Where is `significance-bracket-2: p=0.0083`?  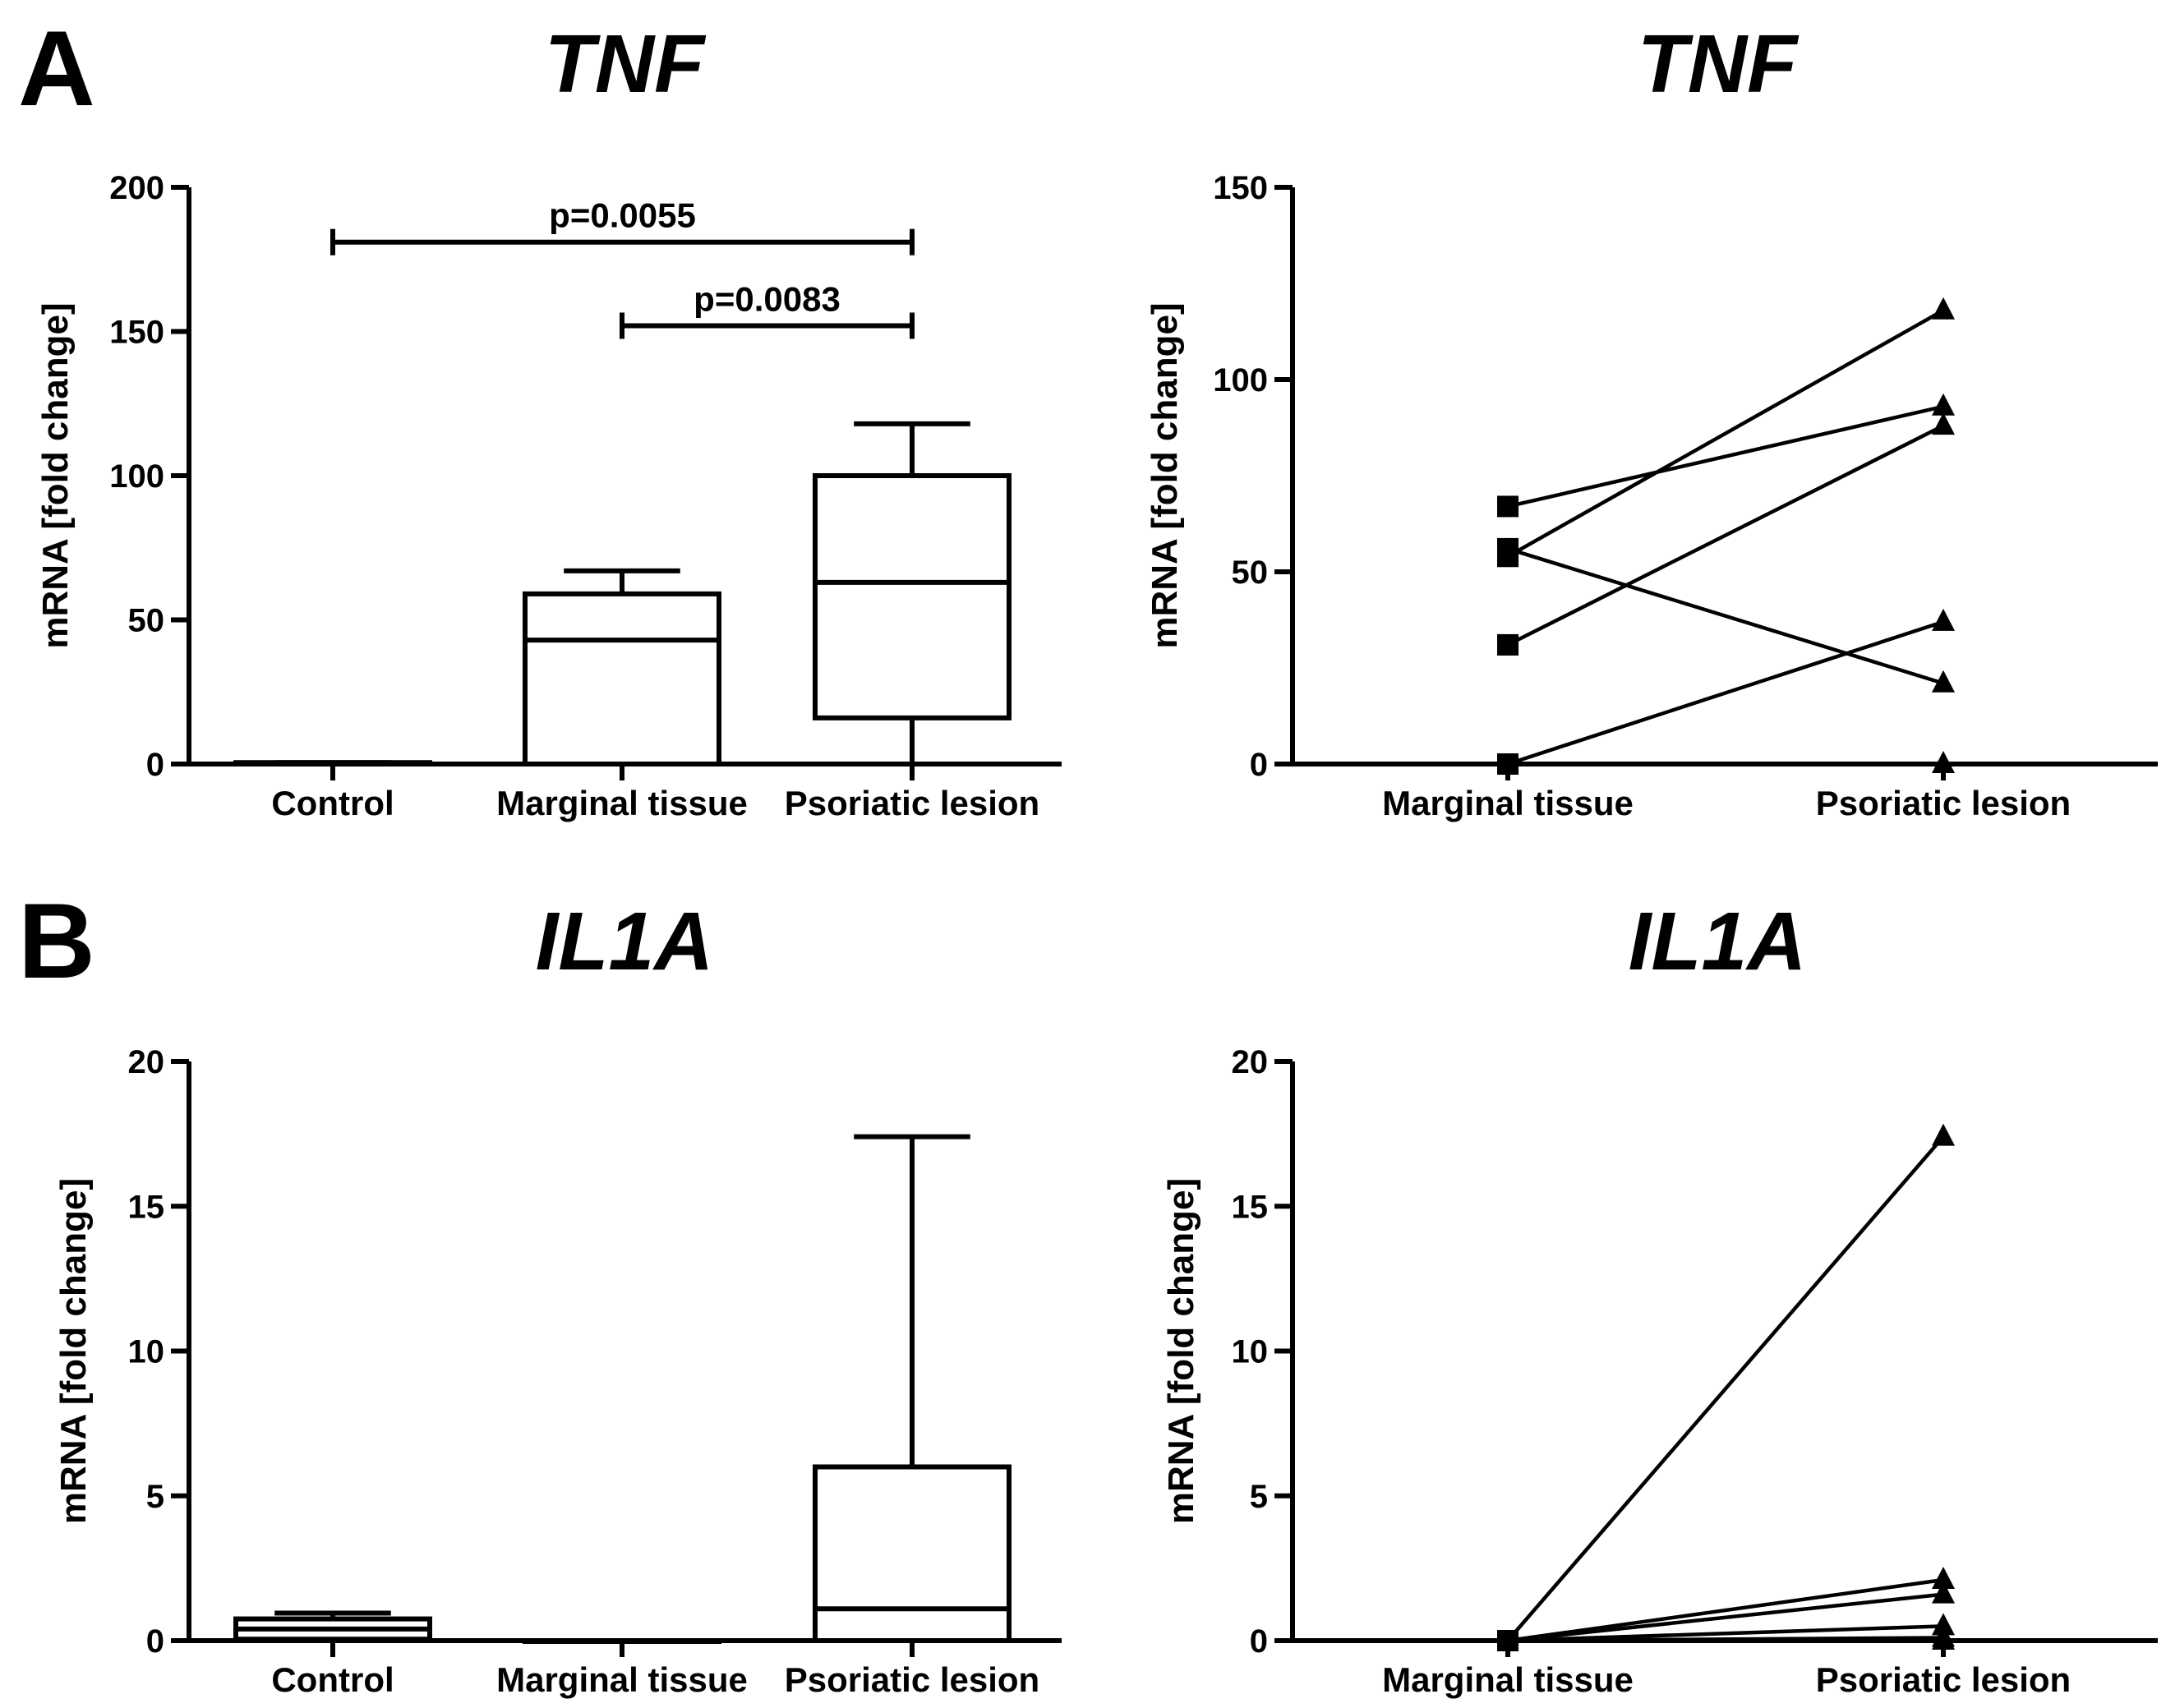 significance-bracket-2: p=0.0083 is located at coordinates (767, 309).